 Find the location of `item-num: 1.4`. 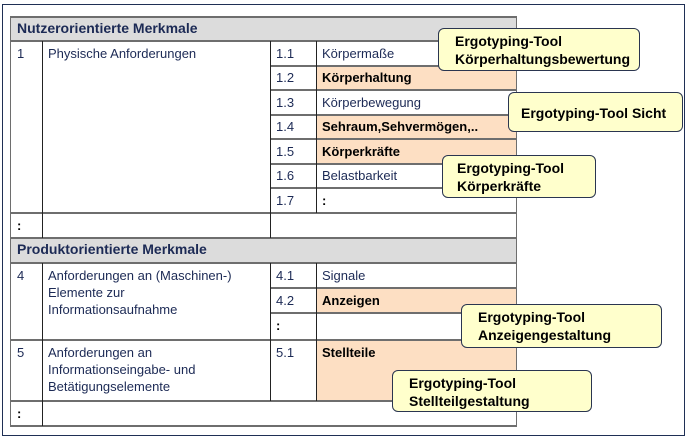

item-num: 1.4 is located at coordinates (285, 126).